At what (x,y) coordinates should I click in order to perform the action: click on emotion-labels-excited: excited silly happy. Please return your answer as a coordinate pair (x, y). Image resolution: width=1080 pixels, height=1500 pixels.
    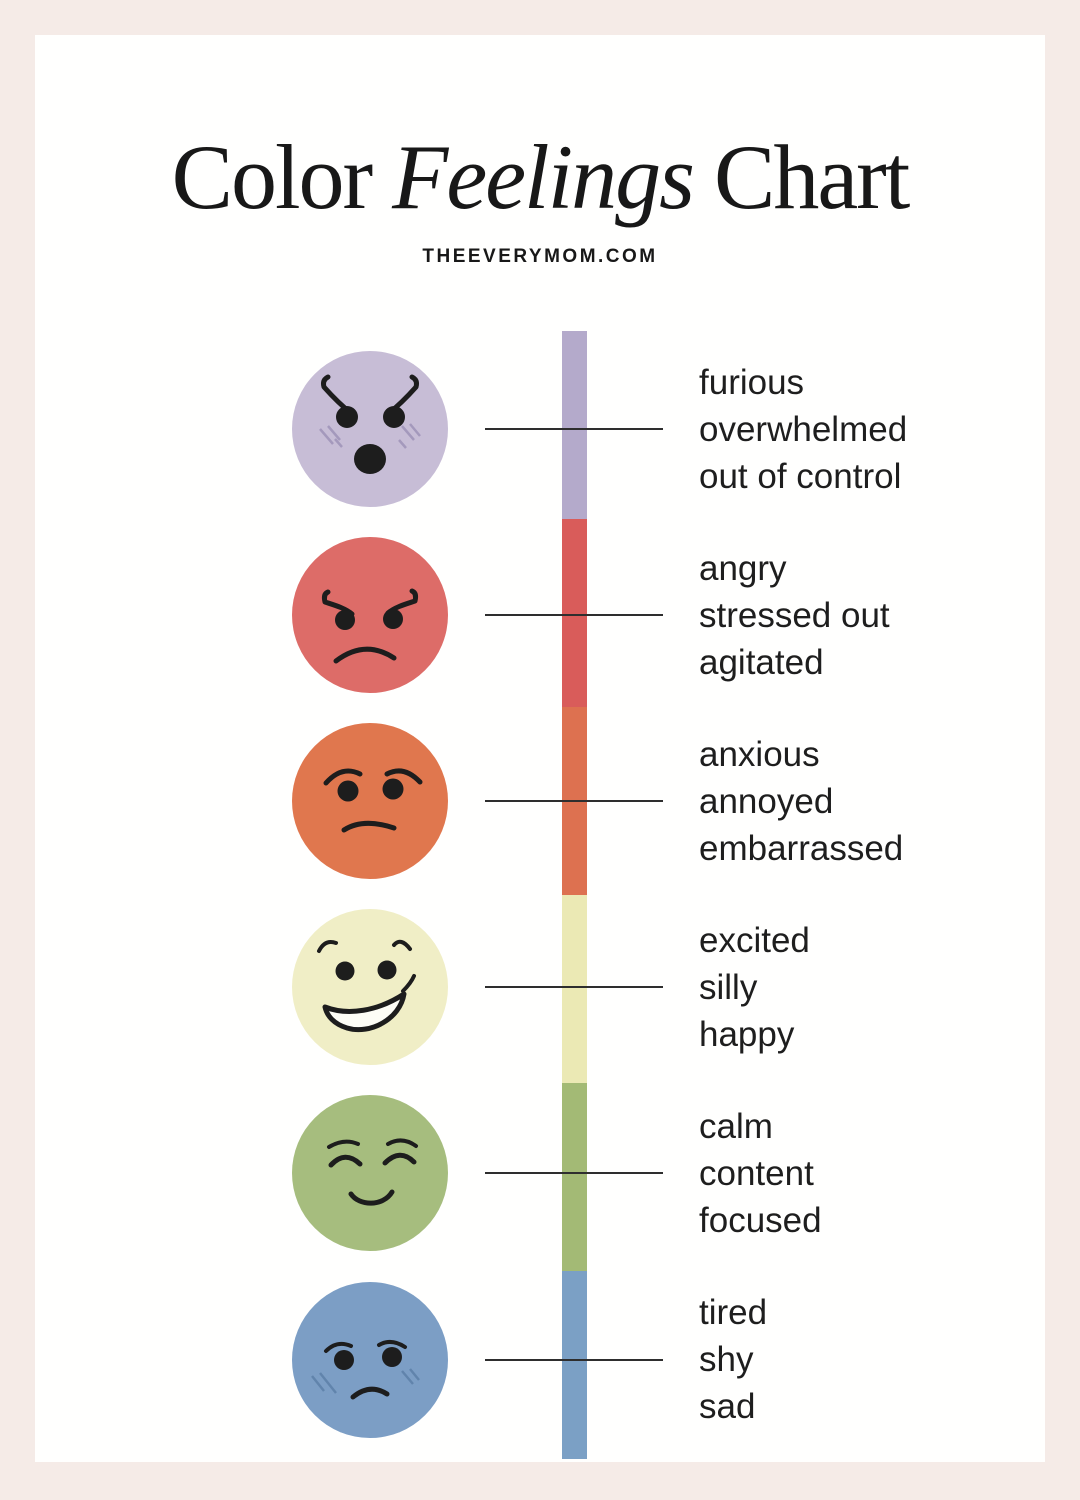
    Looking at the image, I should click on (889, 987).